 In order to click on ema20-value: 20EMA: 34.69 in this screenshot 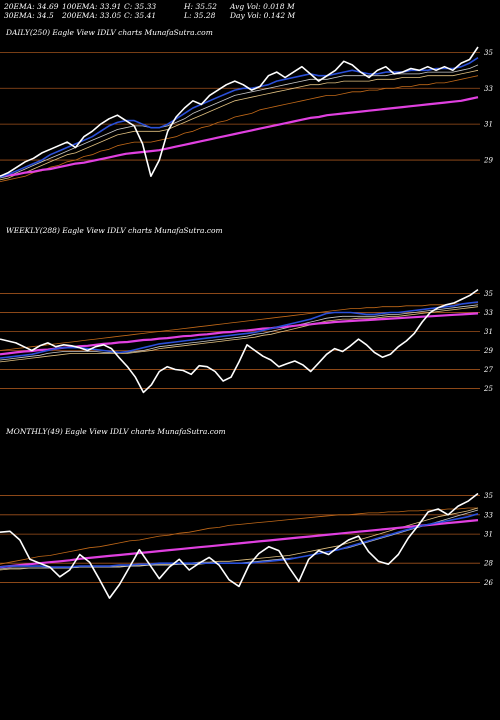, I will do `click(31, 6)`.